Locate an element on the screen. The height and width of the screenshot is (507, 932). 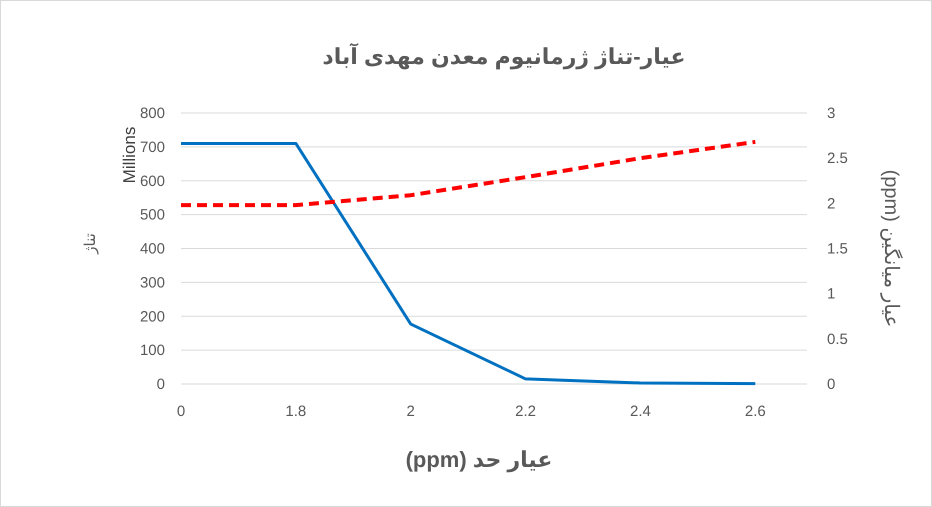
y-axis-title: تناژ is located at coordinates (90, 244).